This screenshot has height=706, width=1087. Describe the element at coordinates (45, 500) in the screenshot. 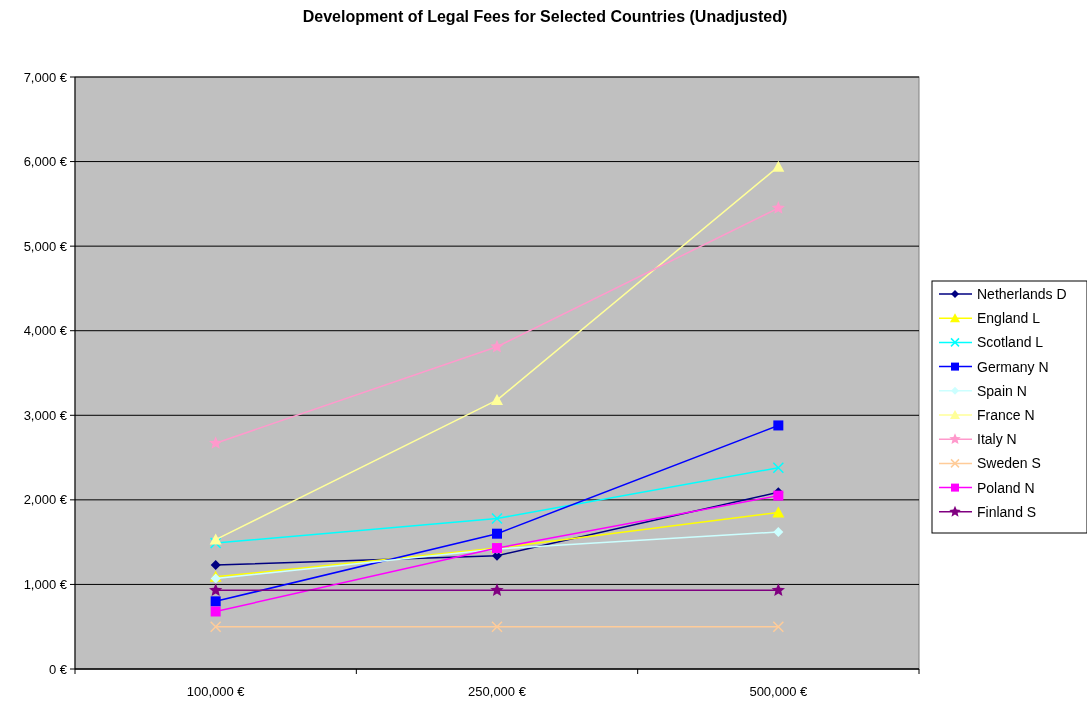

I see `y-tick-label: 2,000 €` at that location.